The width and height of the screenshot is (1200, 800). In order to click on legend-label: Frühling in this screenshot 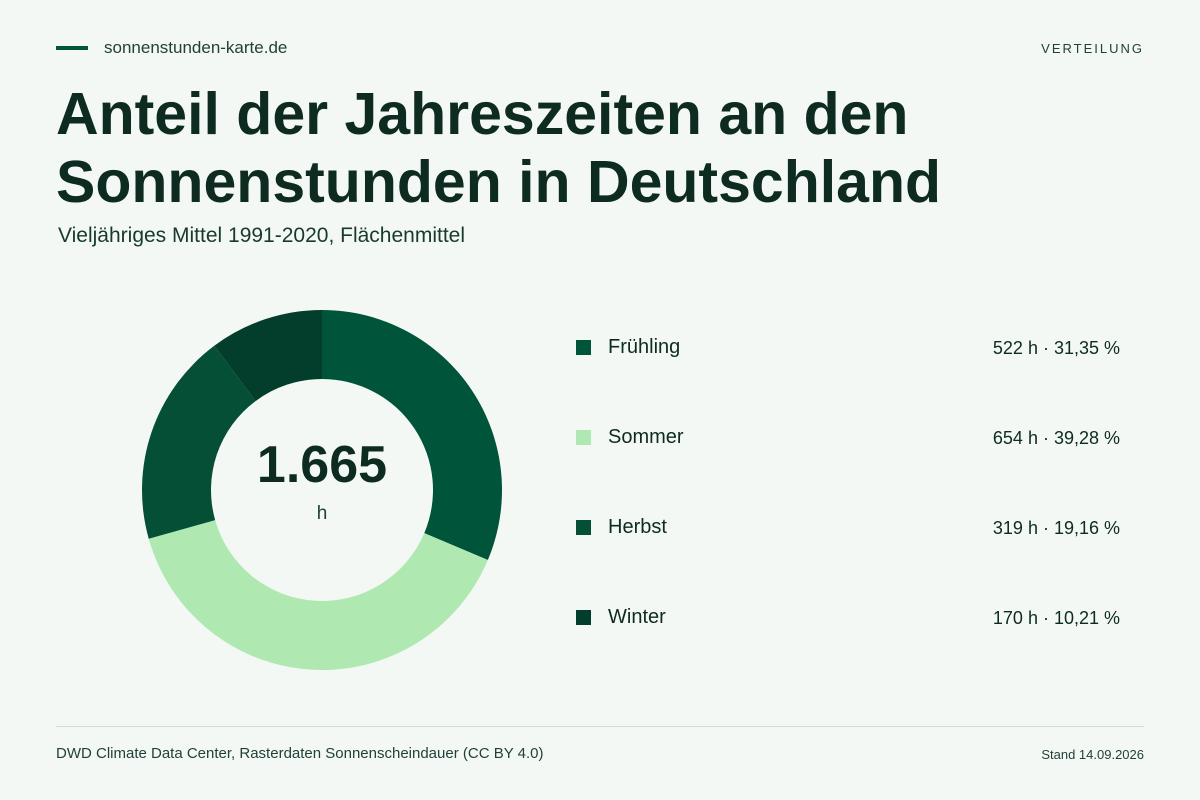, I will do `click(644, 347)`.